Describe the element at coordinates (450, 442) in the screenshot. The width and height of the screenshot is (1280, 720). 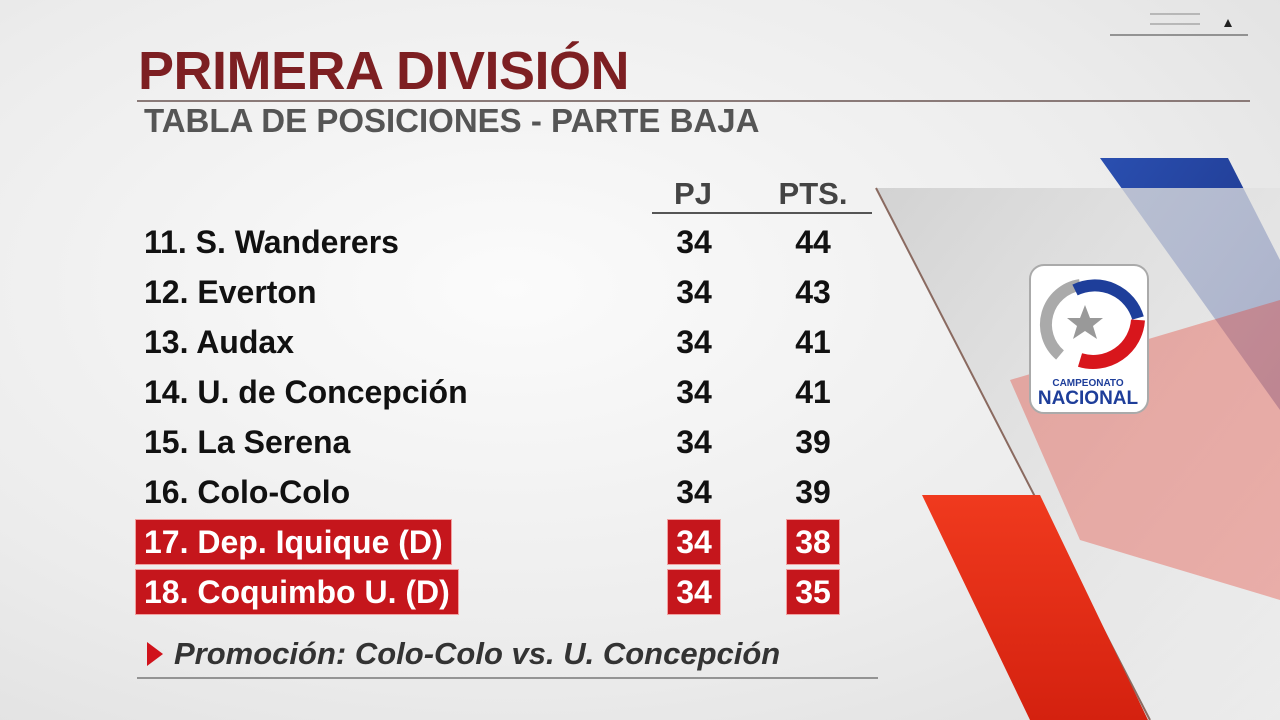
I see `table-row: 15. La Serena 34 39` at that location.